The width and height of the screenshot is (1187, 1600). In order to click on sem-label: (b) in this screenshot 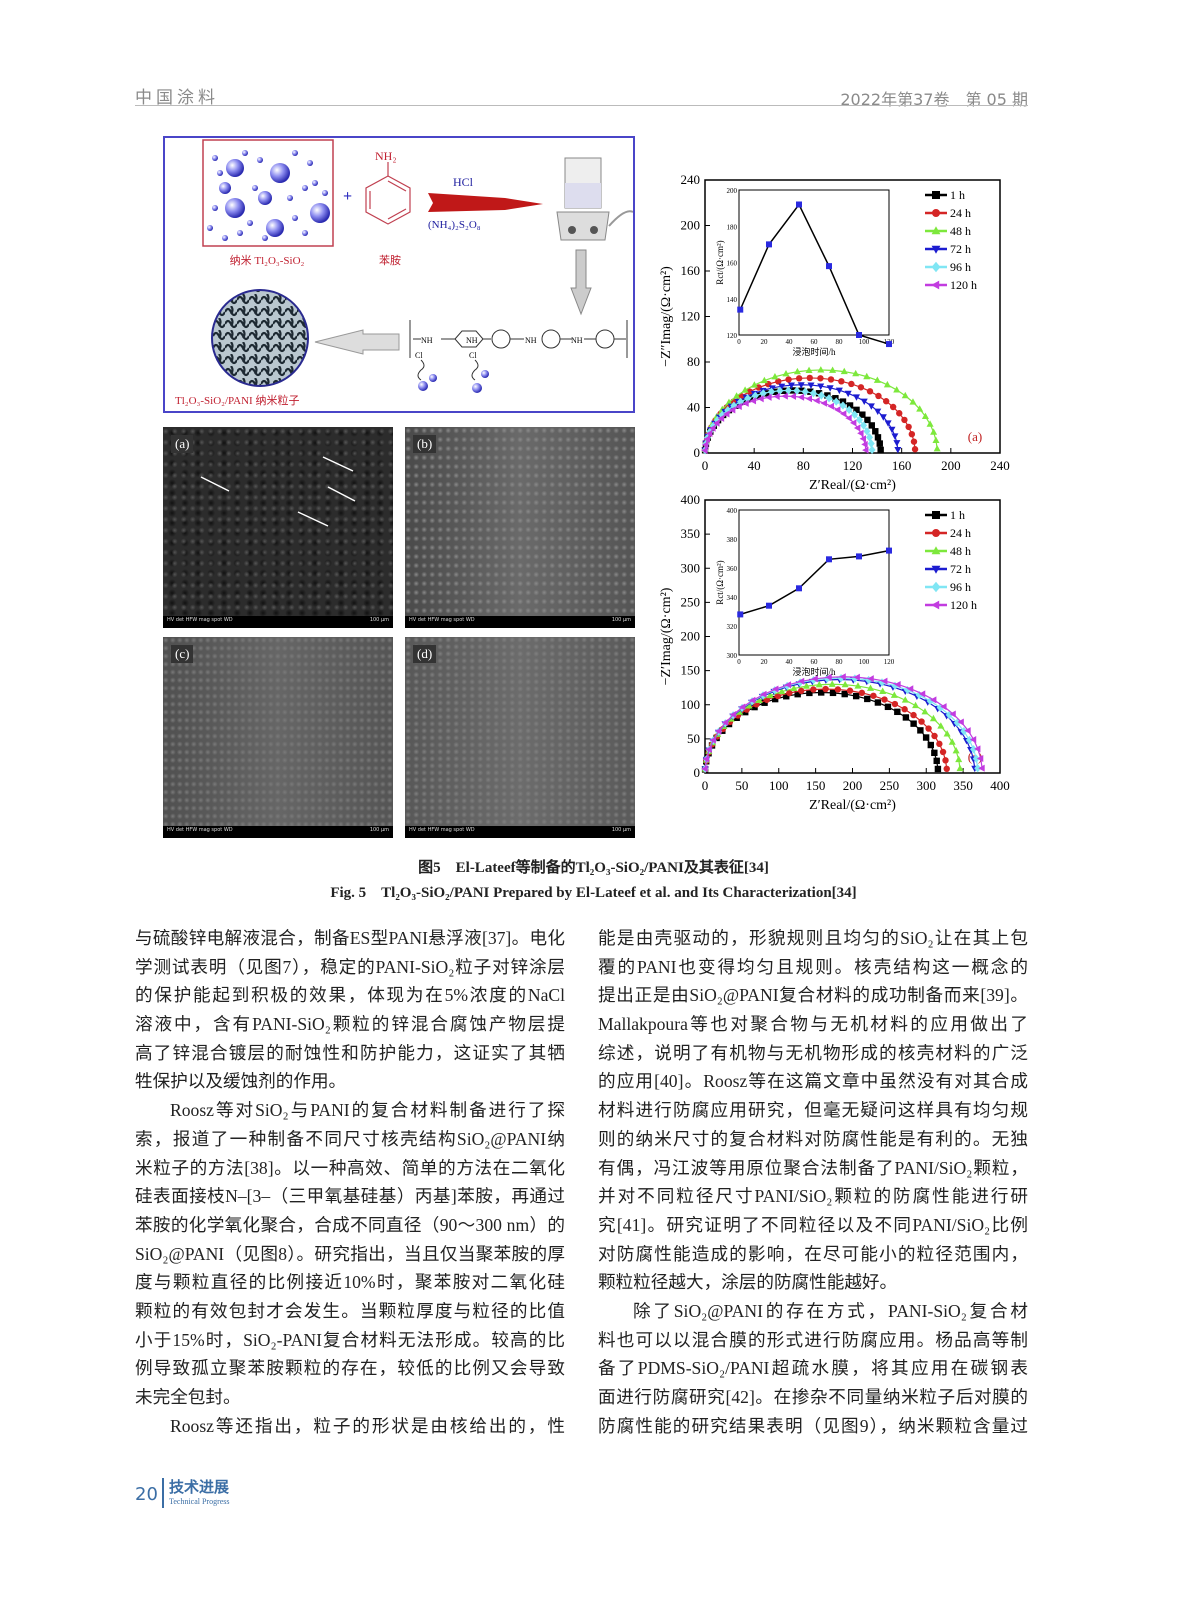, I will do `click(425, 444)`.